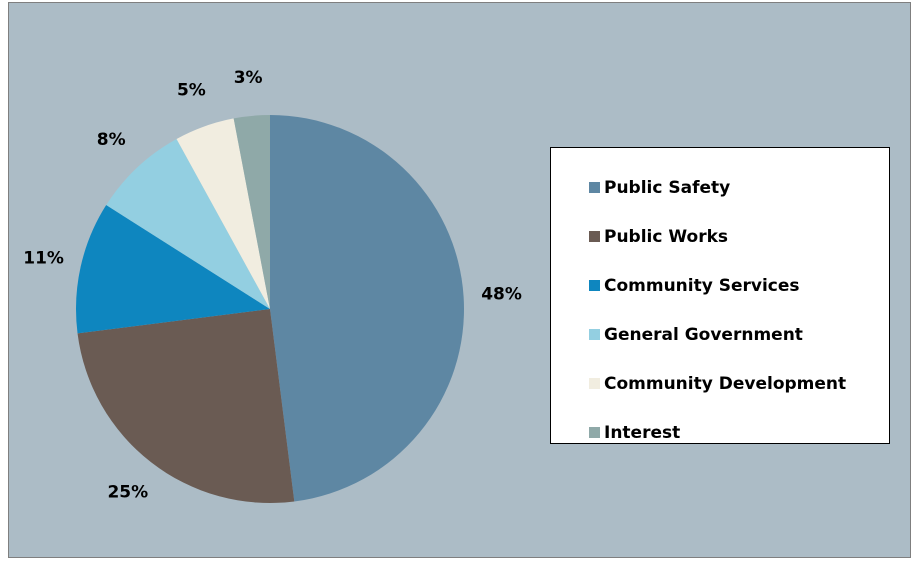 The height and width of the screenshot is (562, 920). I want to click on data-label-general-government: 8%, so click(111, 140).